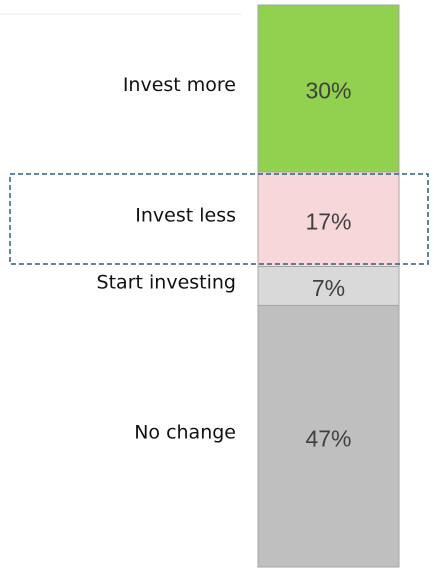 This screenshot has width=434, height=573. I want to click on category-label: Invest more, so click(179, 85).